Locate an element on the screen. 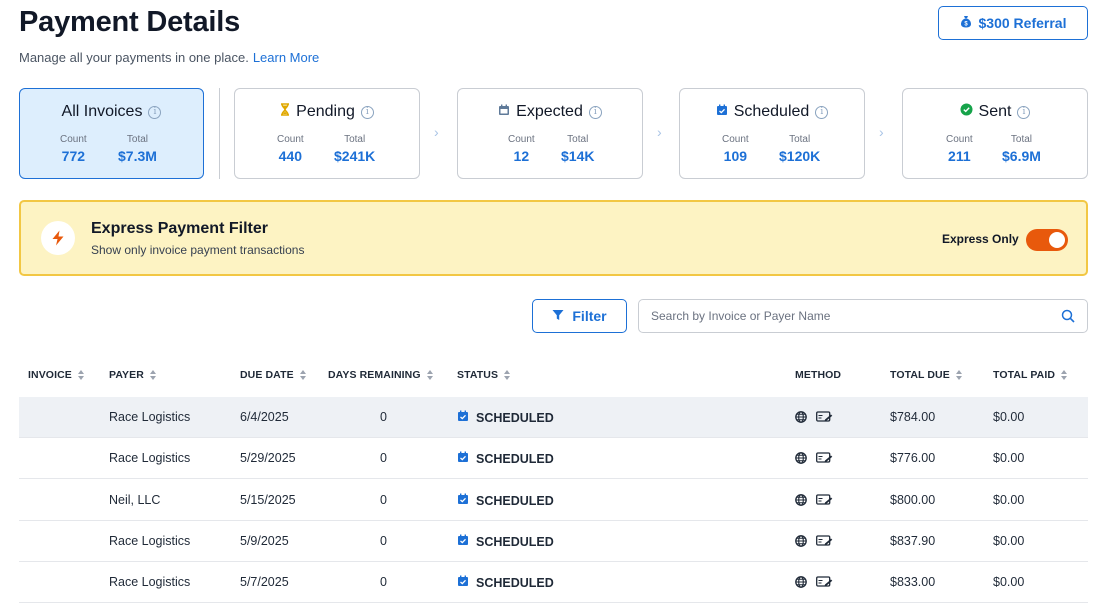 The width and height of the screenshot is (1113, 611). total-value: $14K is located at coordinates (578, 156).